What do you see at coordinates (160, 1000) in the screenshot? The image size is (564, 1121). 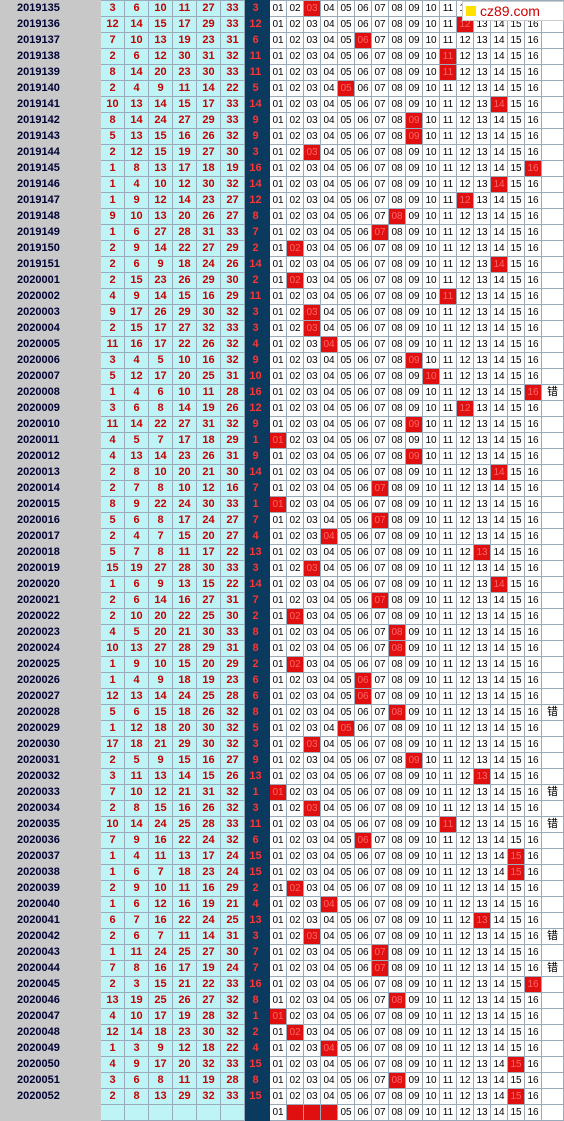 I see `red-ball: 25` at bounding box center [160, 1000].